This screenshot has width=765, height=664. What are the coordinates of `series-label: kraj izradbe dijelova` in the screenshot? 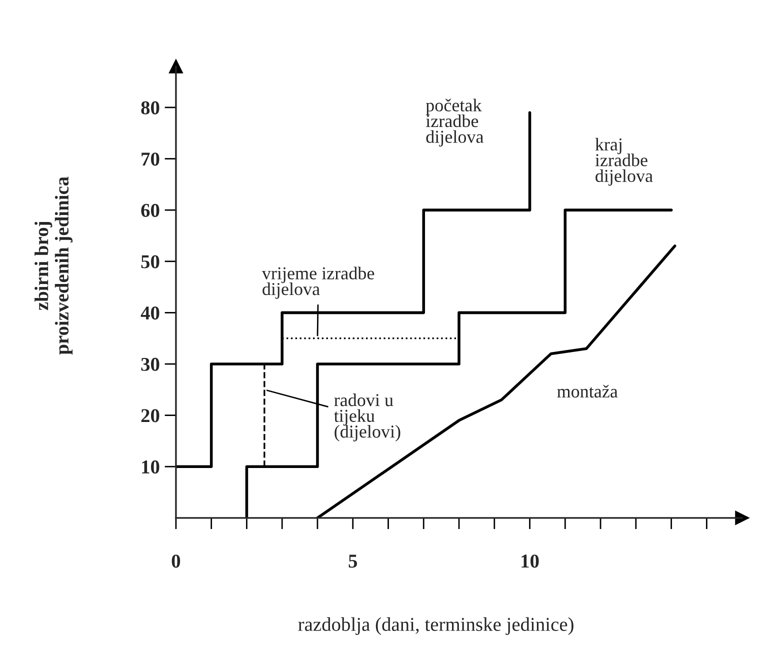 It's located at (624, 162).